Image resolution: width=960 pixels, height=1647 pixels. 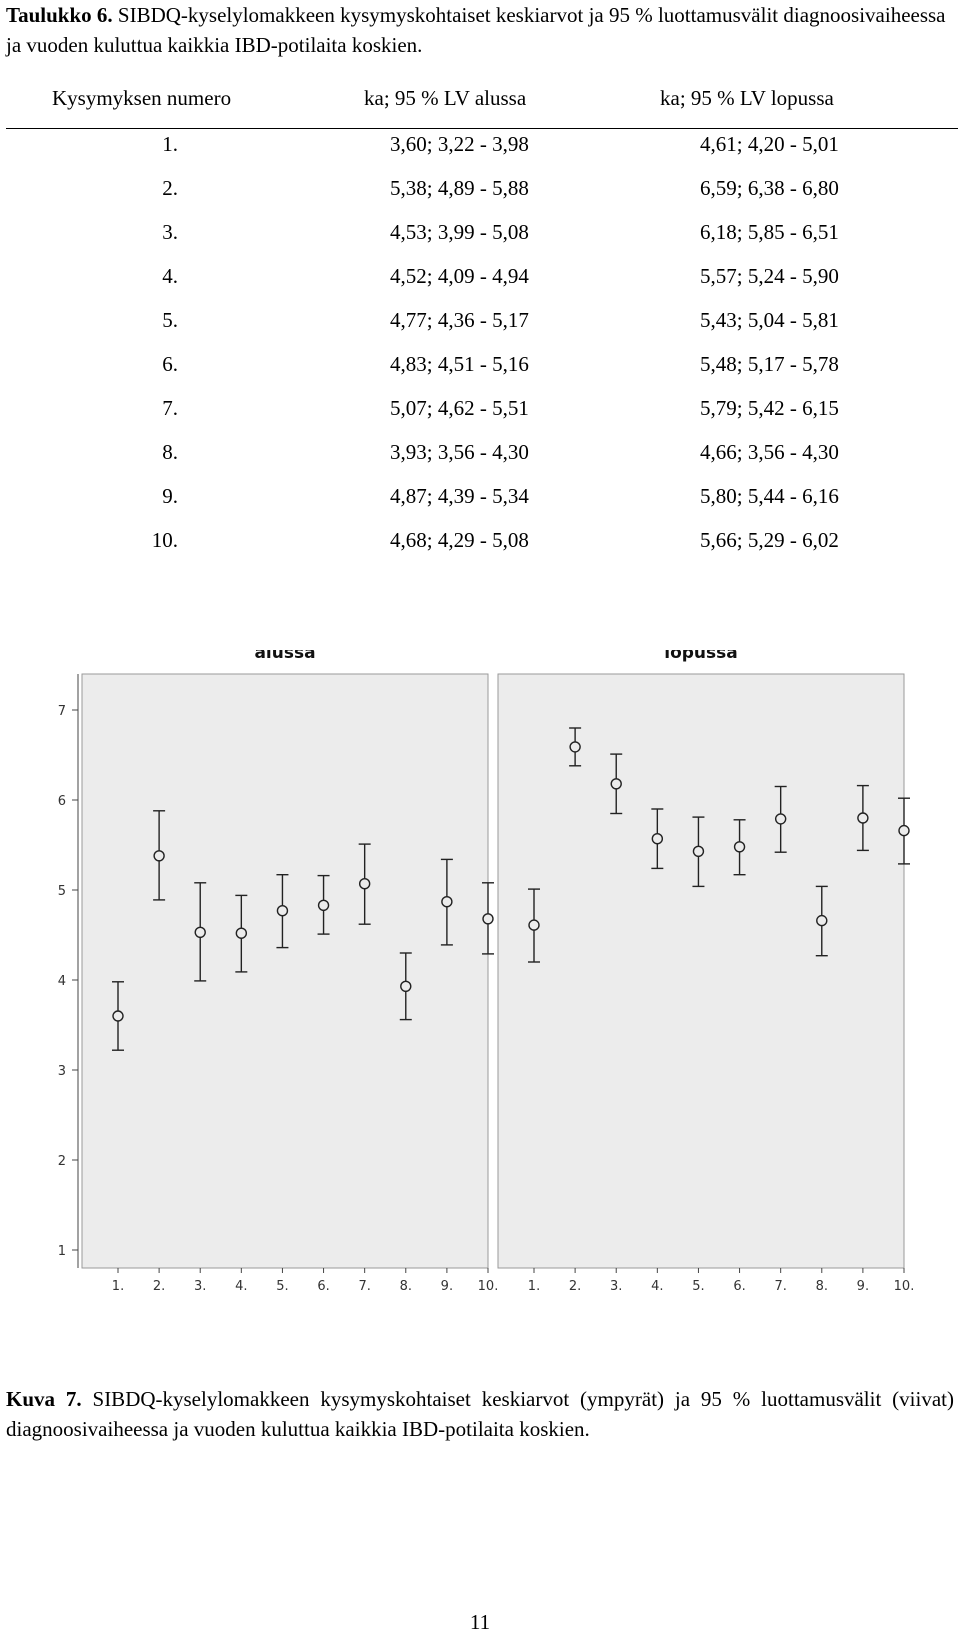 I want to click on start-value-cell: 4,53; 3,99 - 5,08, so click(x=459, y=232).